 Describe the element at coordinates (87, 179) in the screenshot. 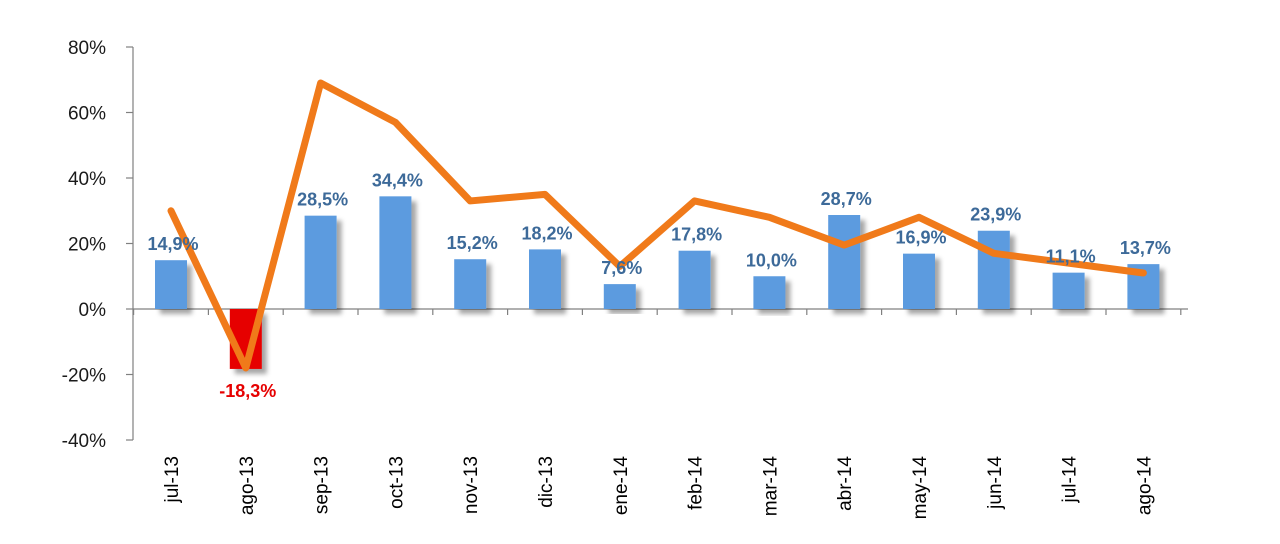

I see `y-tick-label: 40%` at that location.